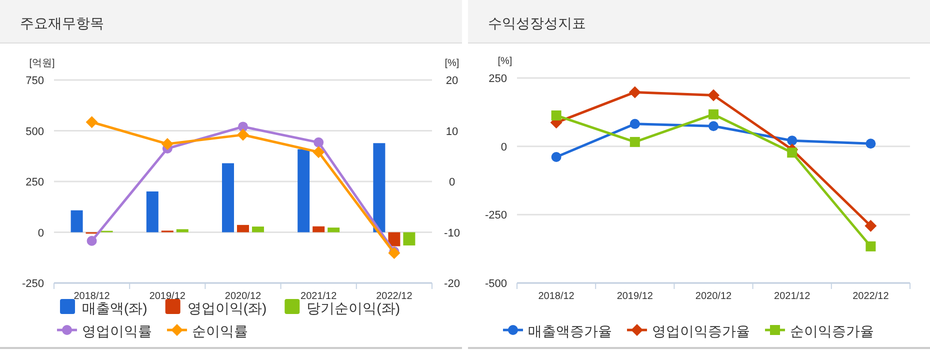 The height and width of the screenshot is (358, 930). Describe the element at coordinates (505, 61) in the screenshot. I see `y-axis-title: [%]` at that location.